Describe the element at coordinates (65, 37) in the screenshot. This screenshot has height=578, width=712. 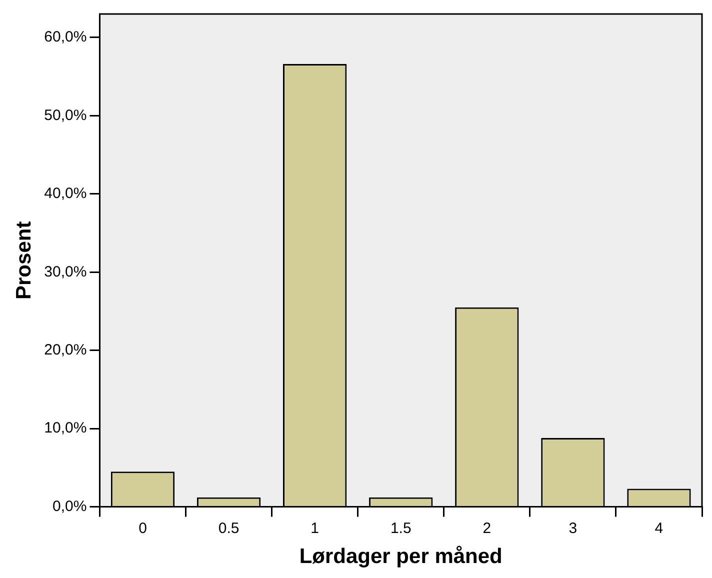
I see `y-tick-label: 60,0%` at that location.